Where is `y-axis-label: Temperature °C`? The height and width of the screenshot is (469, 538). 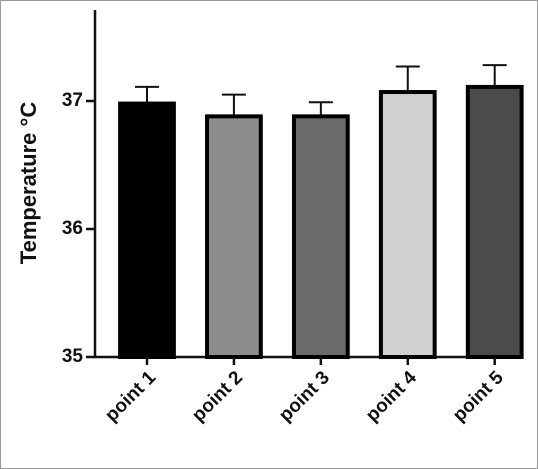 y-axis-label: Temperature °C is located at coordinates (28, 183).